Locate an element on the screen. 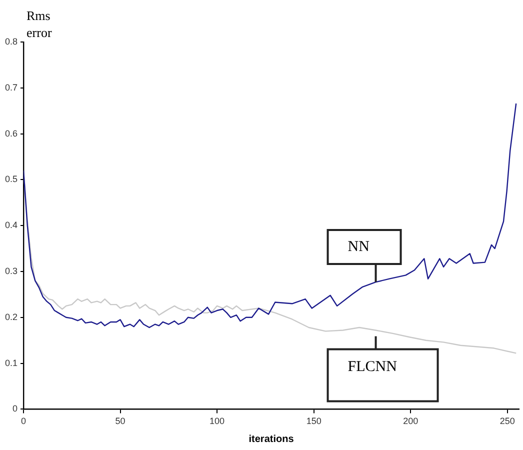 The width and height of the screenshot is (523, 450). y-tick-label: 0.1 is located at coordinates (11, 363).